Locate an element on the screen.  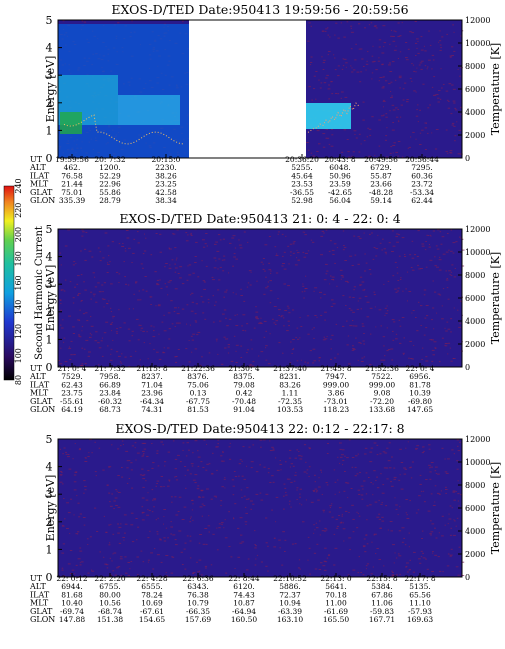
cell-alt: 5255. is located at coordinates (301, 167).